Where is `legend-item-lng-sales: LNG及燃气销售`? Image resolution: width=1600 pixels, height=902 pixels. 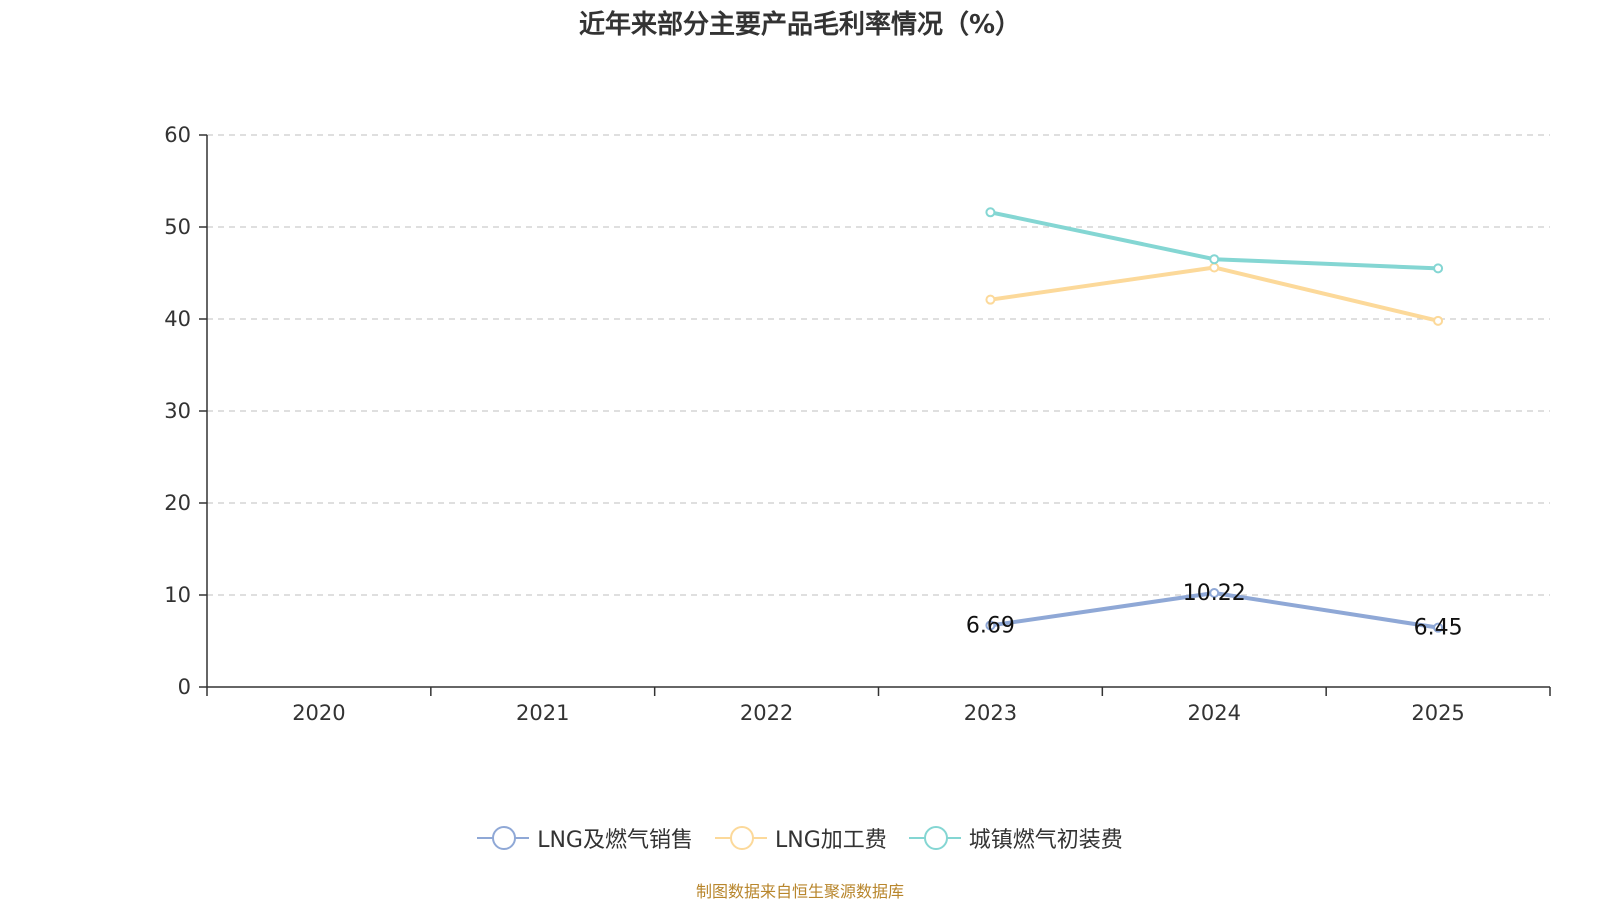 legend-item-lng-sales: LNG及燃气销售 is located at coordinates (585, 838).